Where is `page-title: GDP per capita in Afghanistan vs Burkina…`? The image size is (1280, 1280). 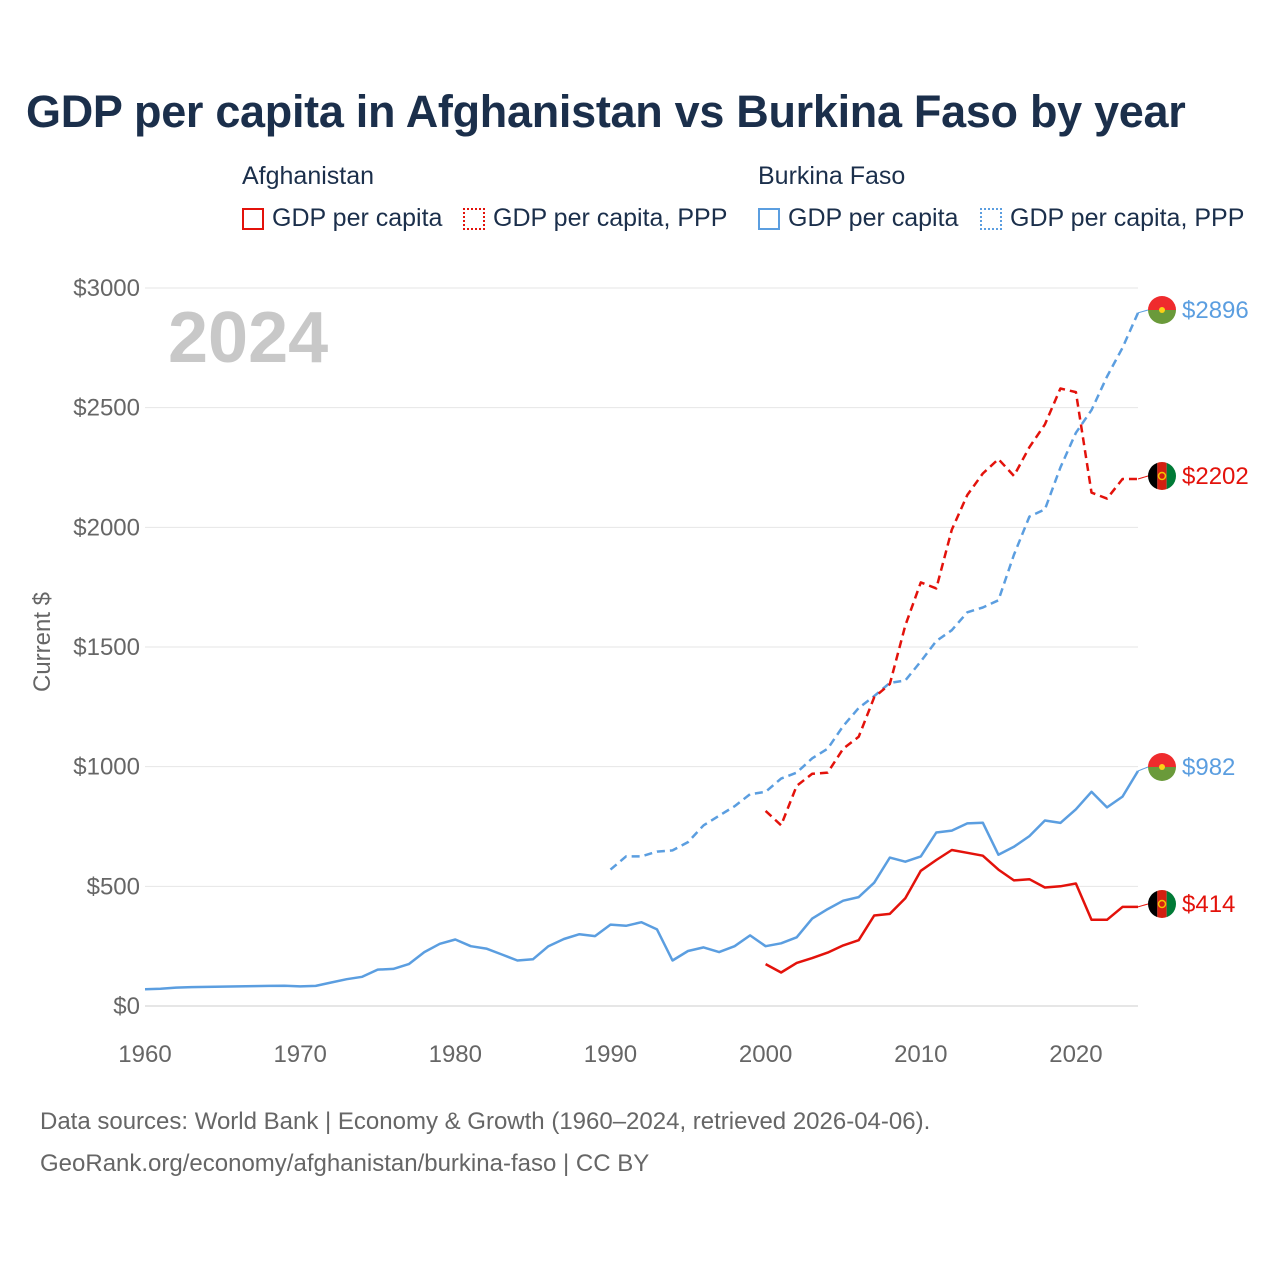
page-title: GDP per capita in Afghanistan vs Burkina… is located at coordinates (606, 111).